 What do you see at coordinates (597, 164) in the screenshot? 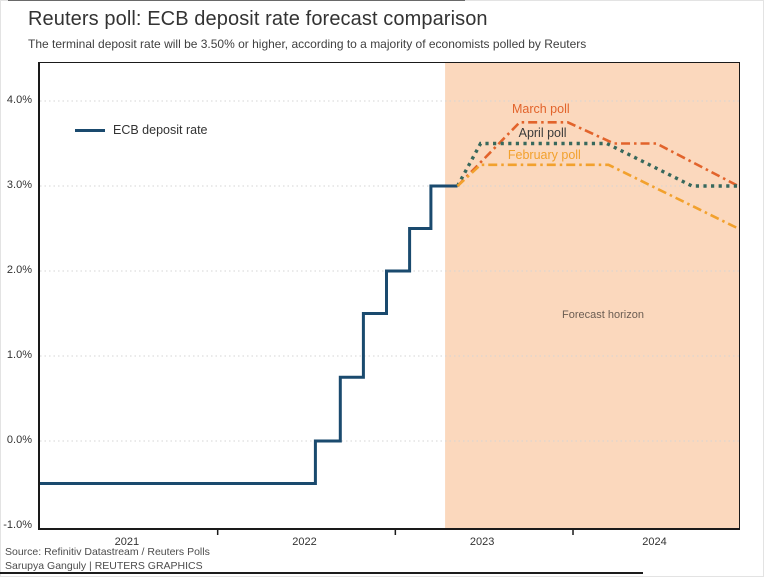
I see `series-april-poll` at bounding box center [597, 164].